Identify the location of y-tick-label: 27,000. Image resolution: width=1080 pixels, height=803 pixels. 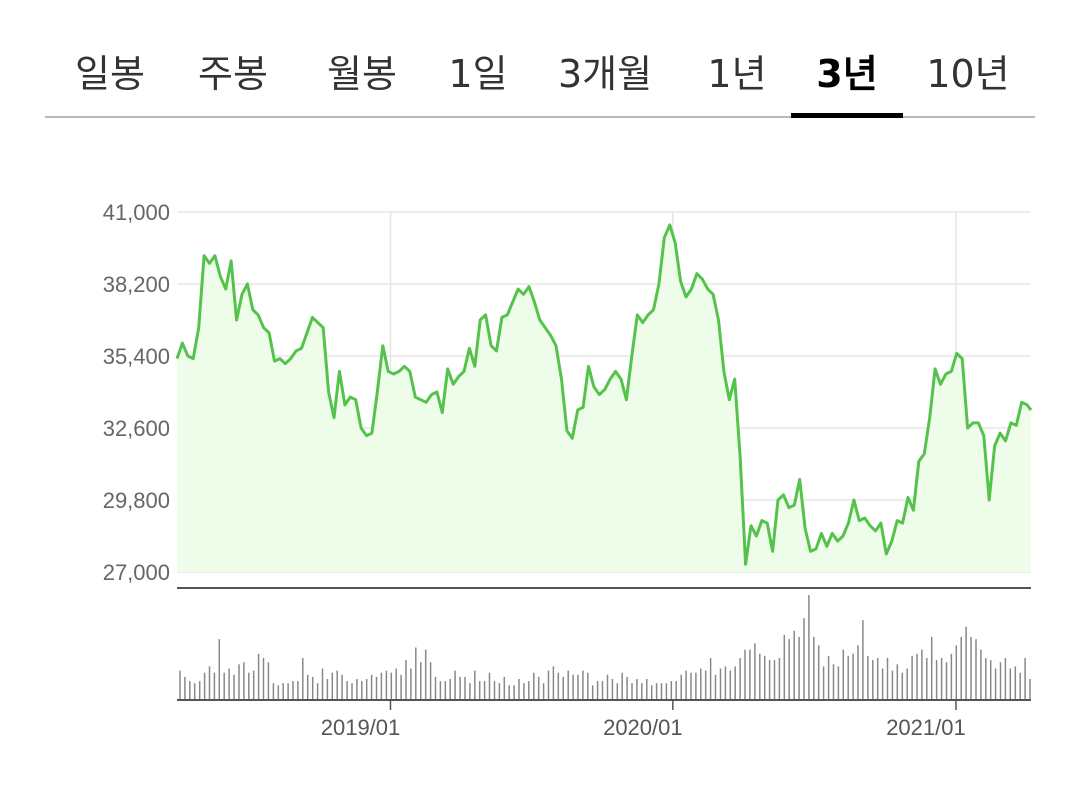
(136, 572).